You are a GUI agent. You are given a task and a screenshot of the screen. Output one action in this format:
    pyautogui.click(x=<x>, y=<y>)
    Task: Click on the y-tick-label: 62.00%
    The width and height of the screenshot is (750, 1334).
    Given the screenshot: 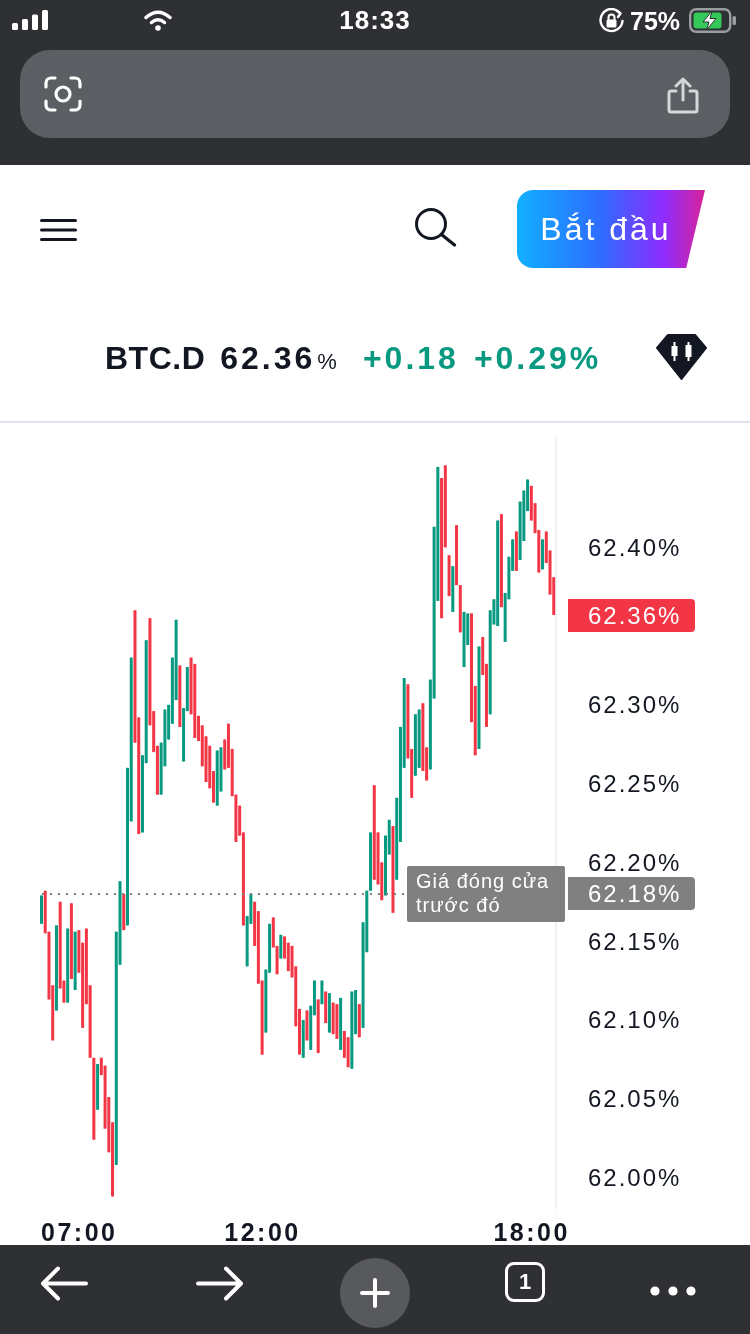 What is the action you would take?
    pyautogui.click(x=635, y=1178)
    